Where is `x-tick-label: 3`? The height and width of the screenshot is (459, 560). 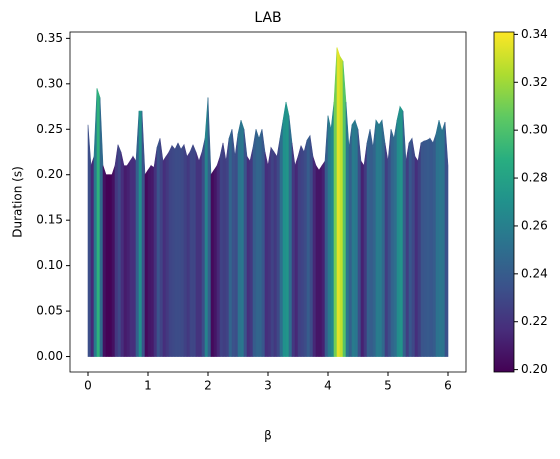 x-tick-label: 3 is located at coordinates (268, 386).